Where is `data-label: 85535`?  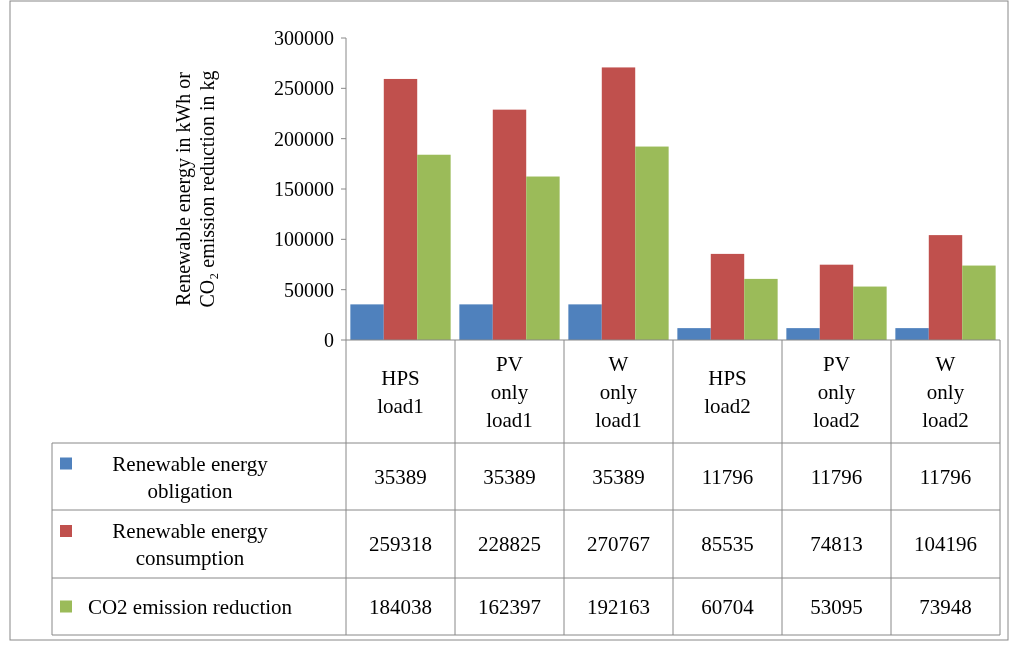 data-label: 85535 is located at coordinates (727, 544).